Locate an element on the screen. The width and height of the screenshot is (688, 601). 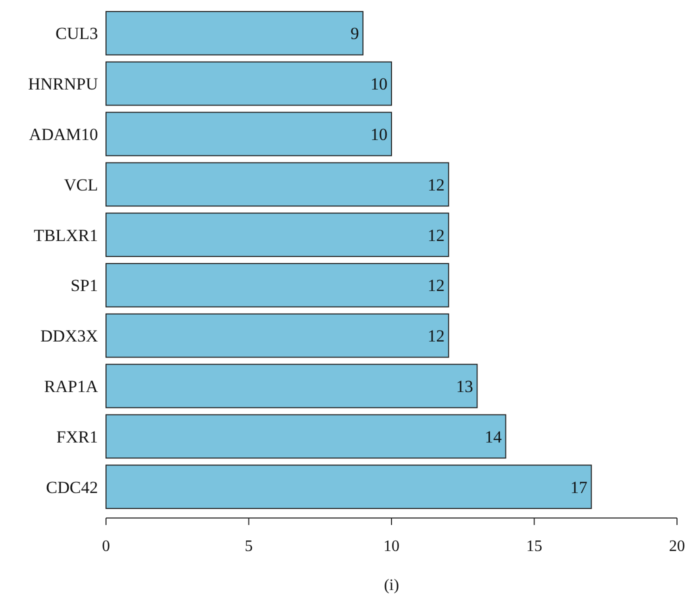
y-tick-label: ADAM10 is located at coordinates (63, 134).